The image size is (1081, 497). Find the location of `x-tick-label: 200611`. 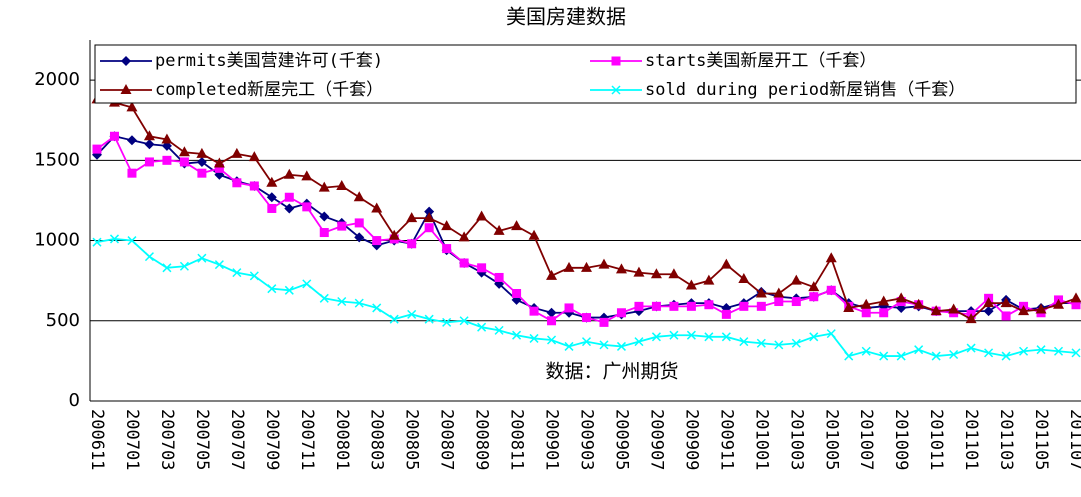

x-tick-label: 200611 is located at coordinates (97, 439).